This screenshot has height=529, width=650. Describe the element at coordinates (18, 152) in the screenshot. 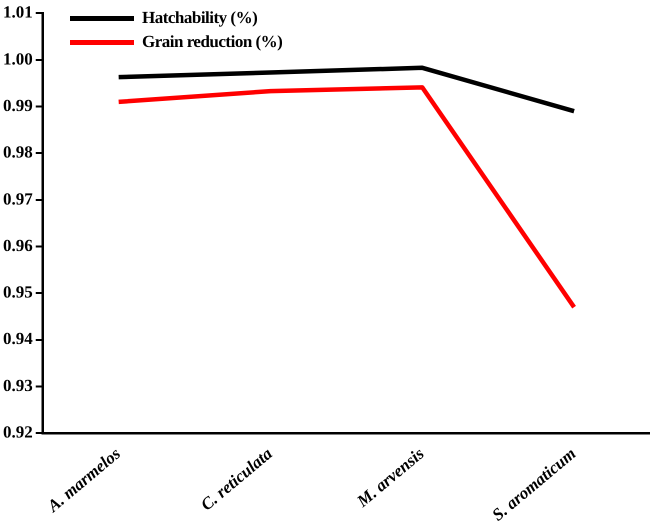

I see `y-tick-label: 0.98` at that location.